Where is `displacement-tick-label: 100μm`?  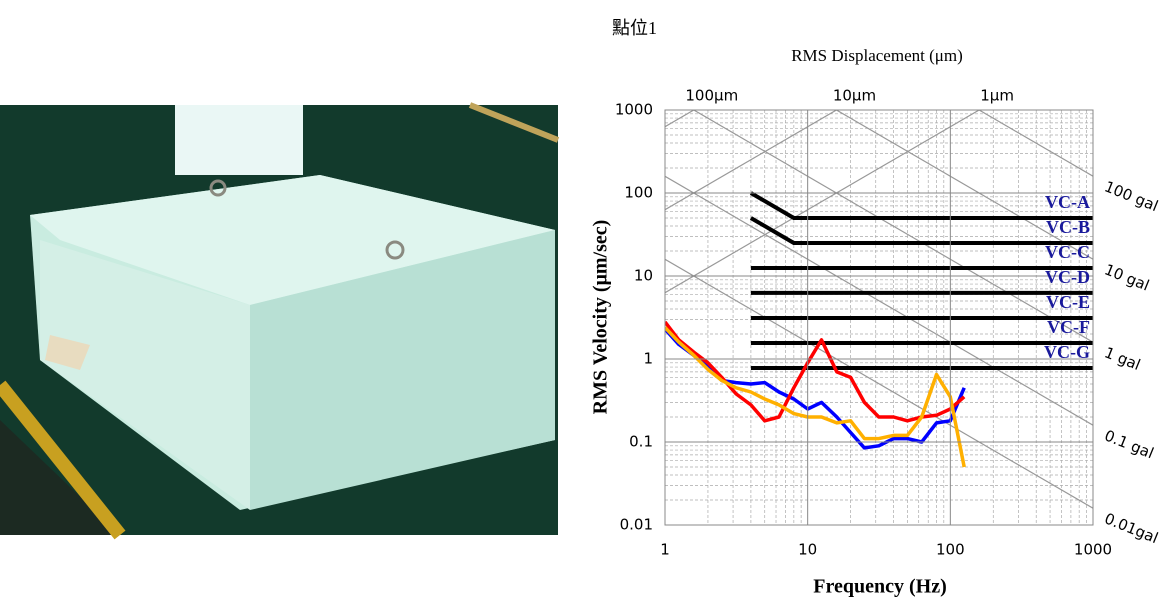 displacement-tick-label: 100μm is located at coordinates (711, 96).